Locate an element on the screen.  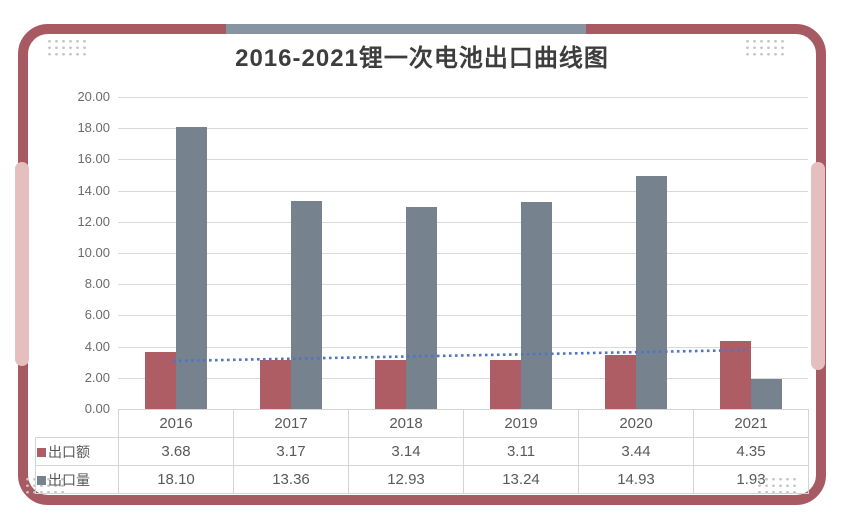
table-cell-出口额-2019: 3.11 is located at coordinates (521, 451).